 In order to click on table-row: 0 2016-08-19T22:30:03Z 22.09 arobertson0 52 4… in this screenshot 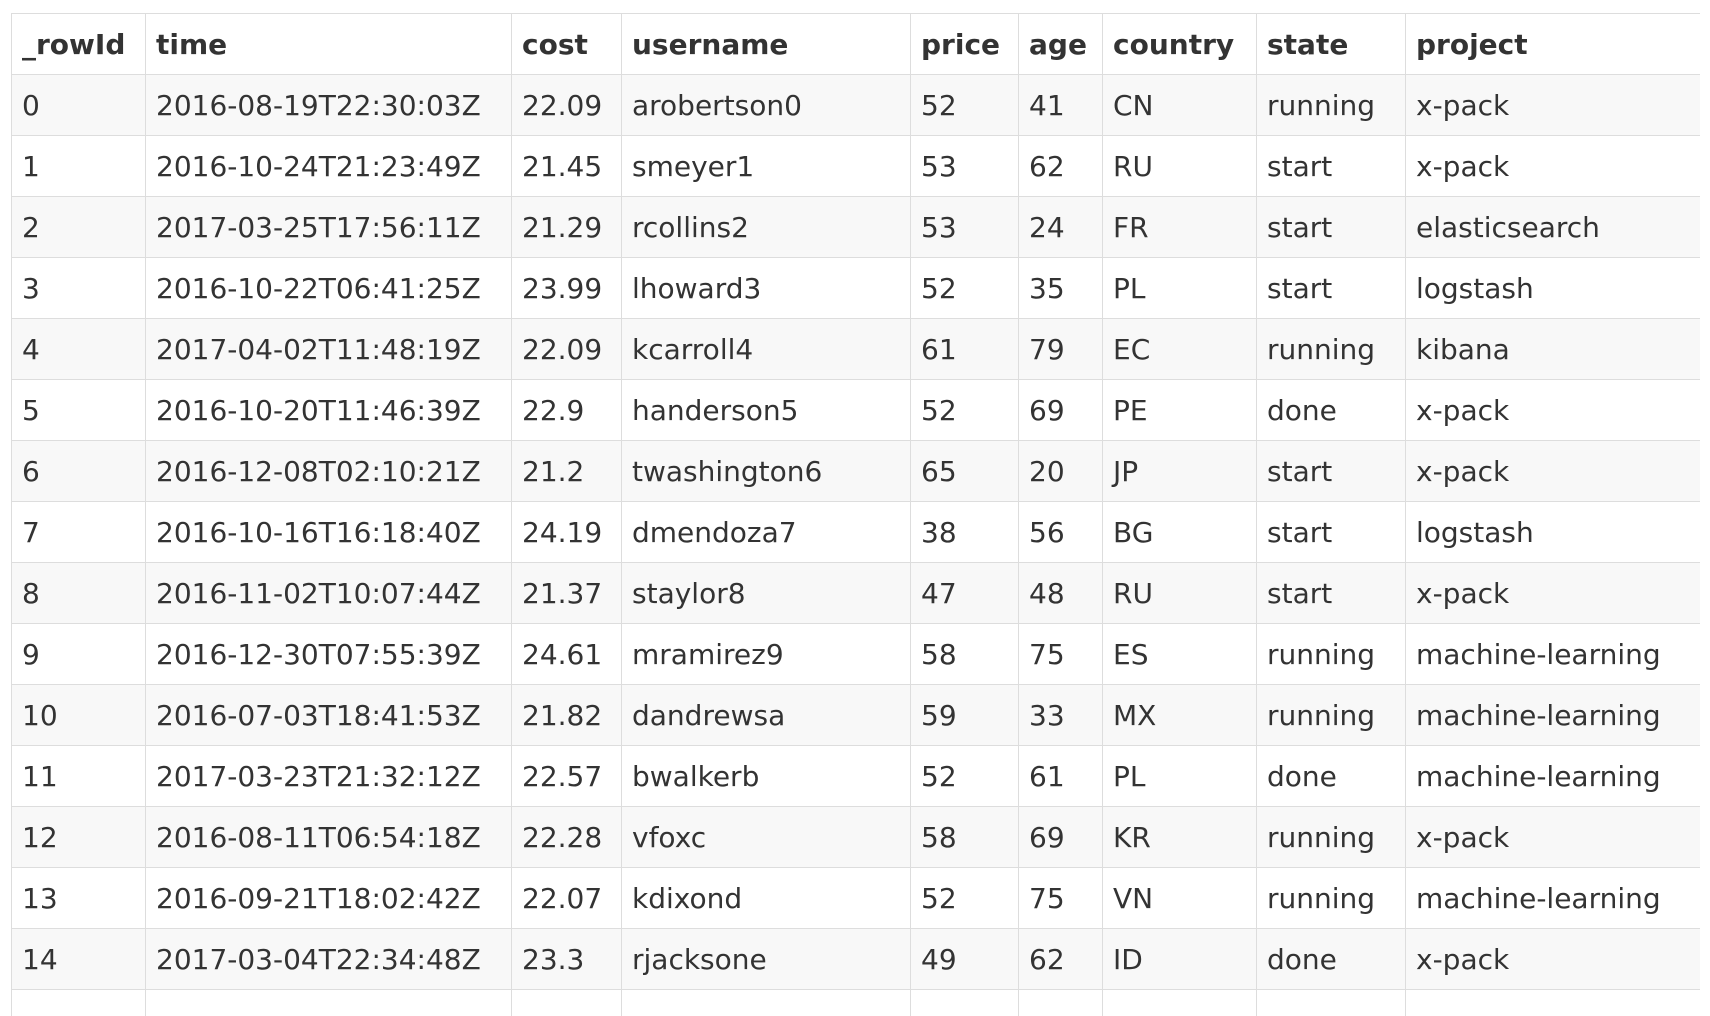, I will do `click(855, 105)`.